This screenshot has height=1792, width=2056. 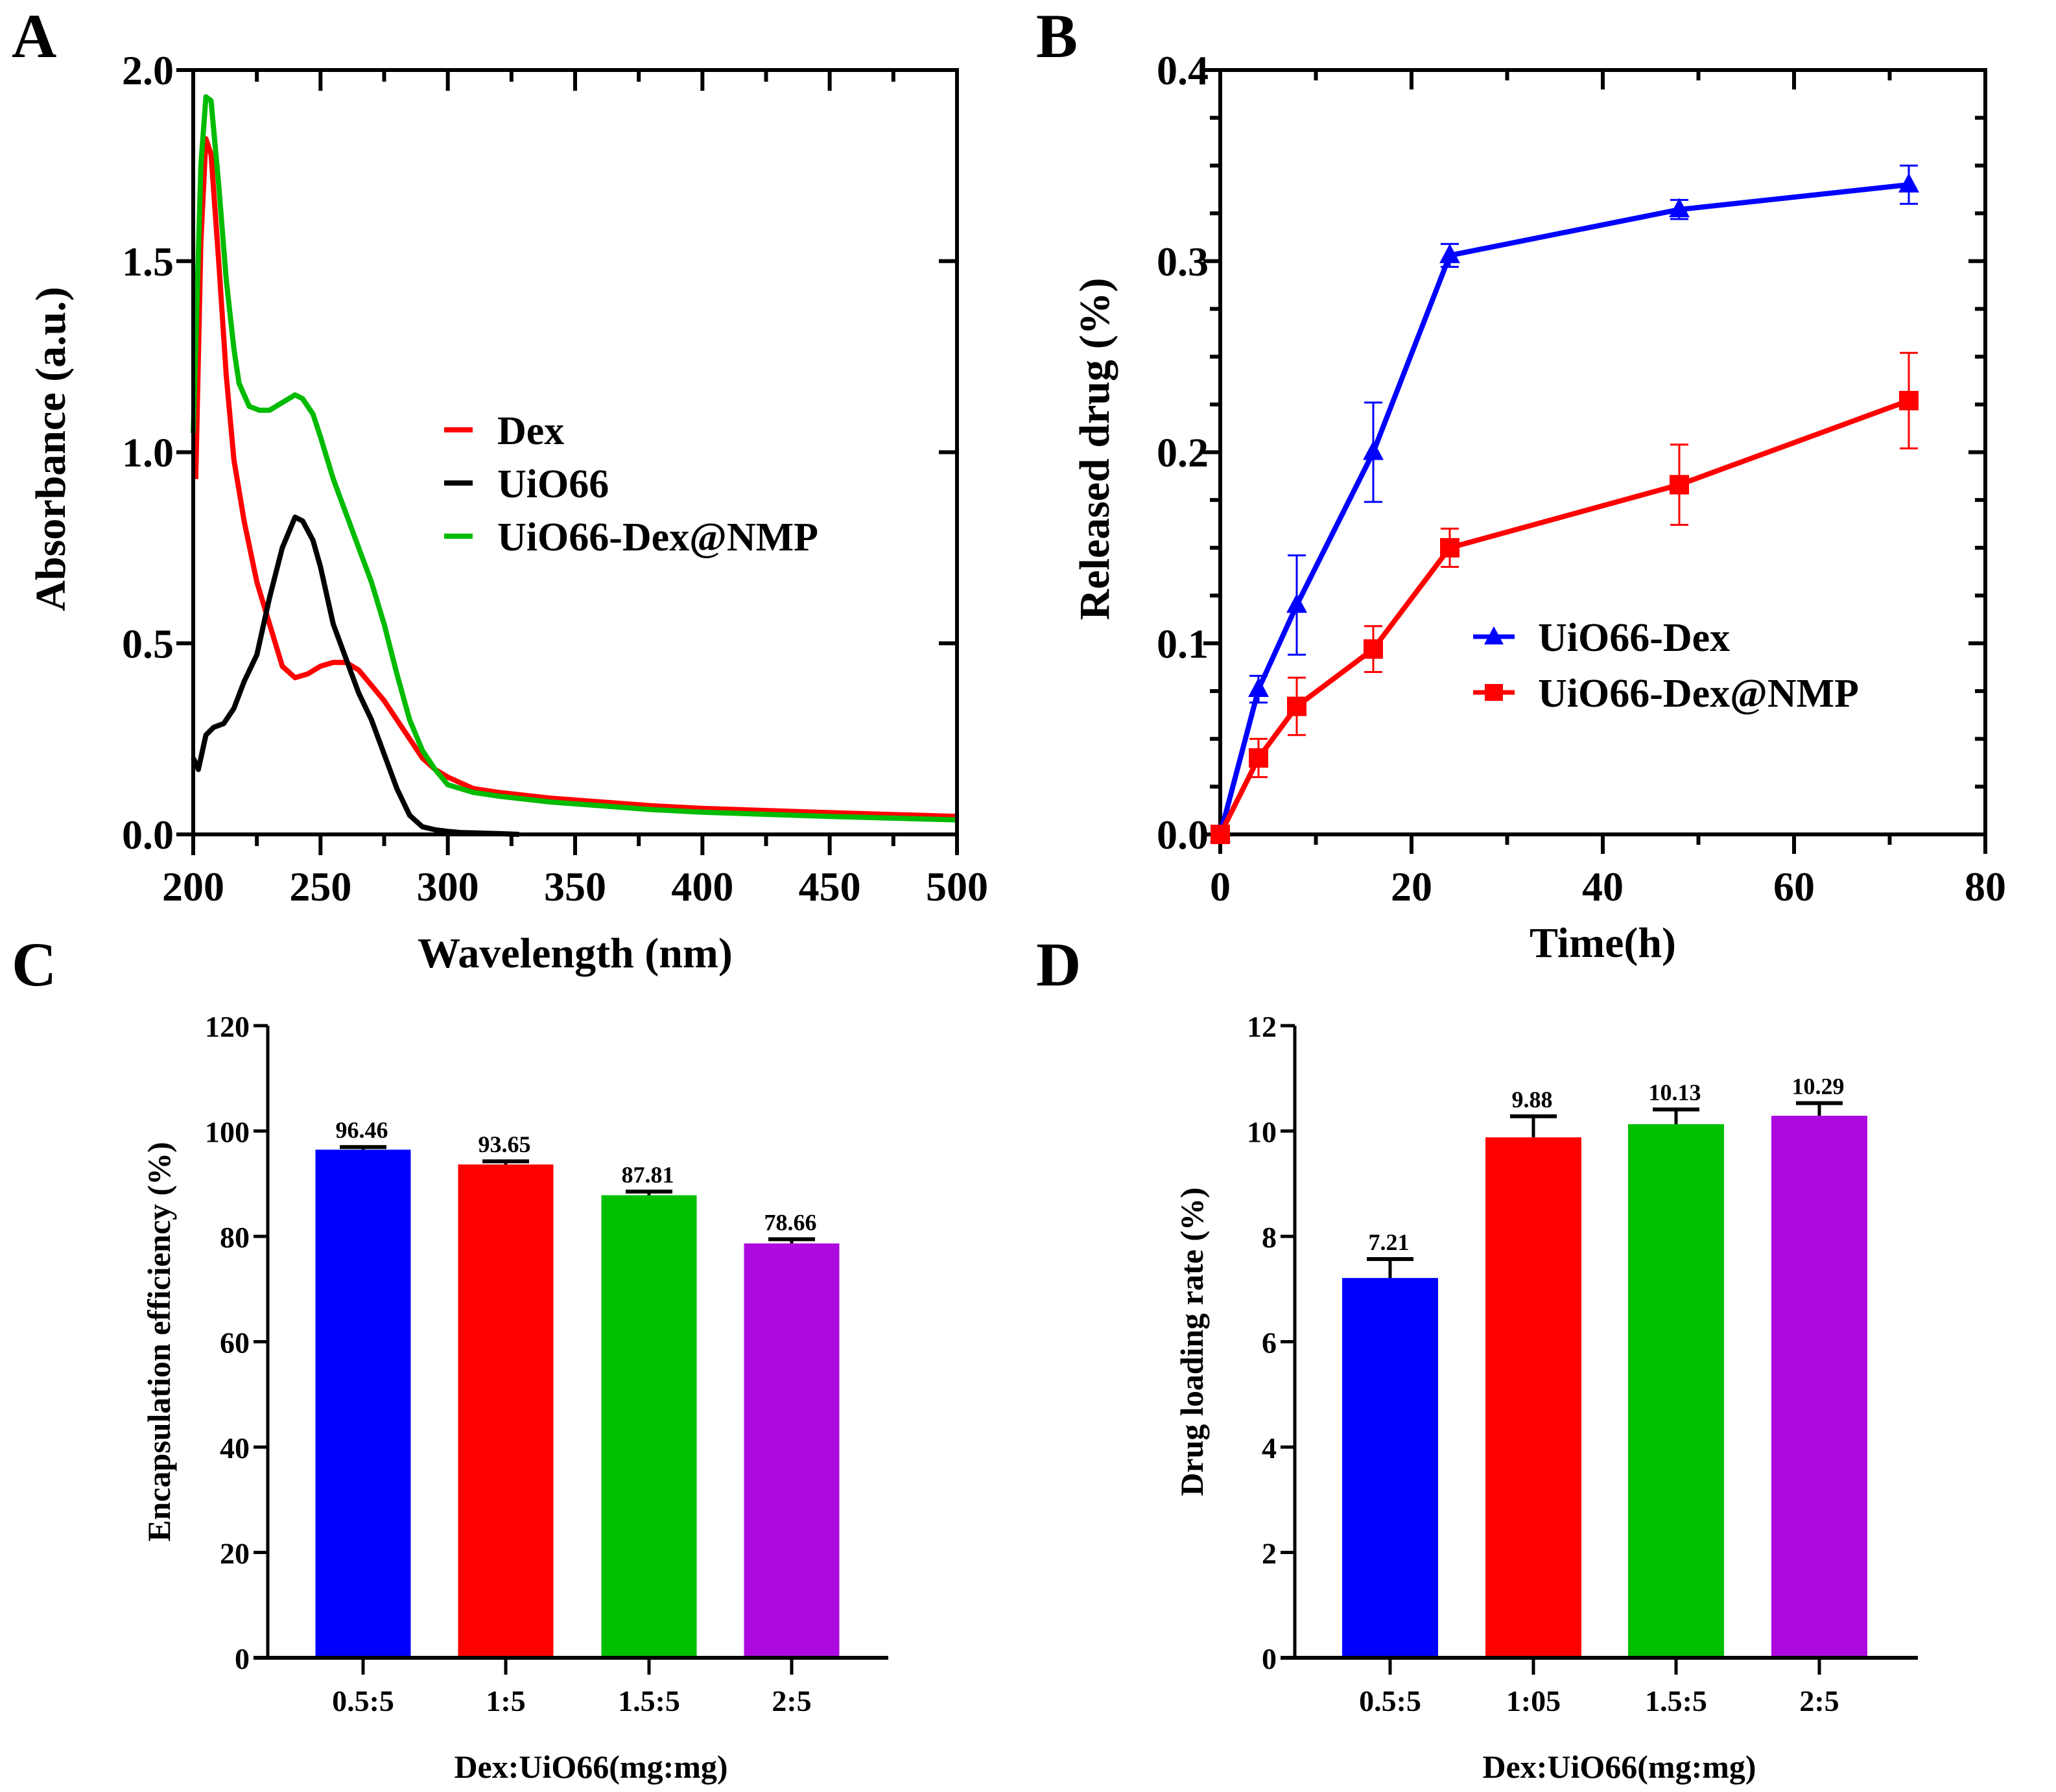 I want to click on legend-label: UiO66, so click(x=553, y=484).